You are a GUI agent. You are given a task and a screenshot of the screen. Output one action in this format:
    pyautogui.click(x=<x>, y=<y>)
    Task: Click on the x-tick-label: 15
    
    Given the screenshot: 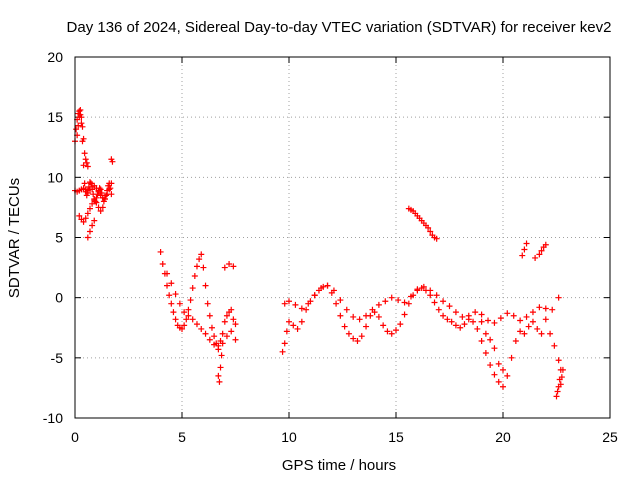 What is the action you would take?
    pyautogui.click(x=396, y=437)
    